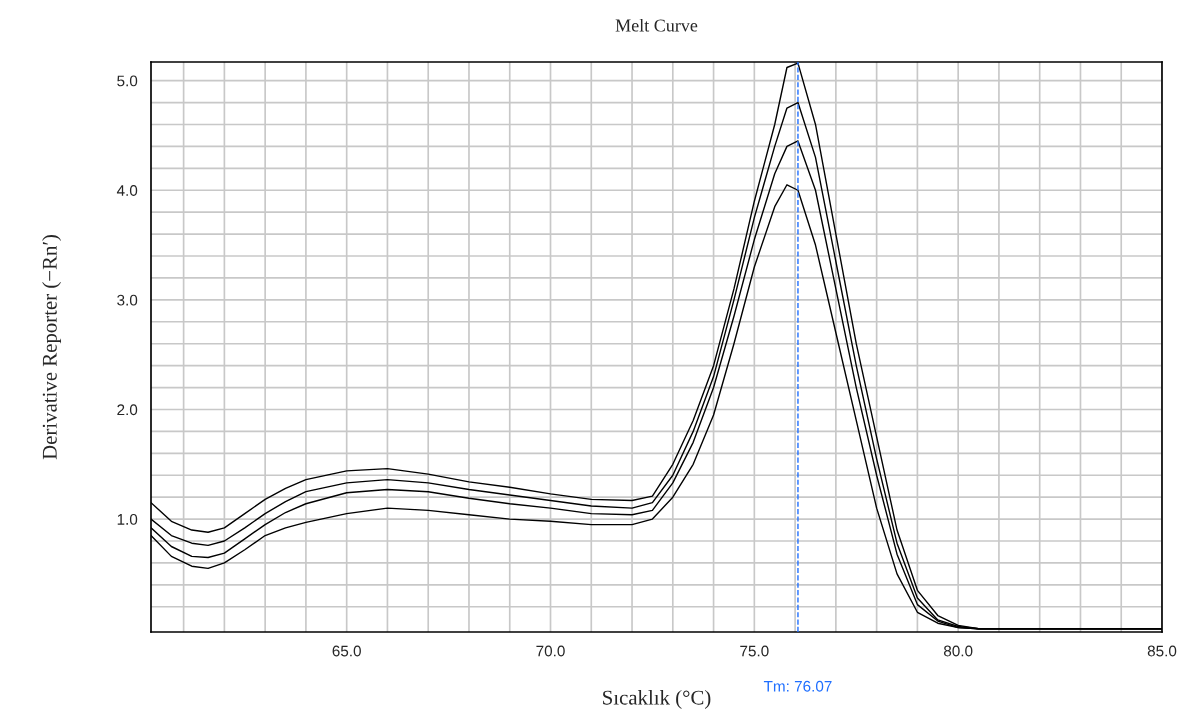  I want to click on y-tick-label: 3.0, so click(127, 300).